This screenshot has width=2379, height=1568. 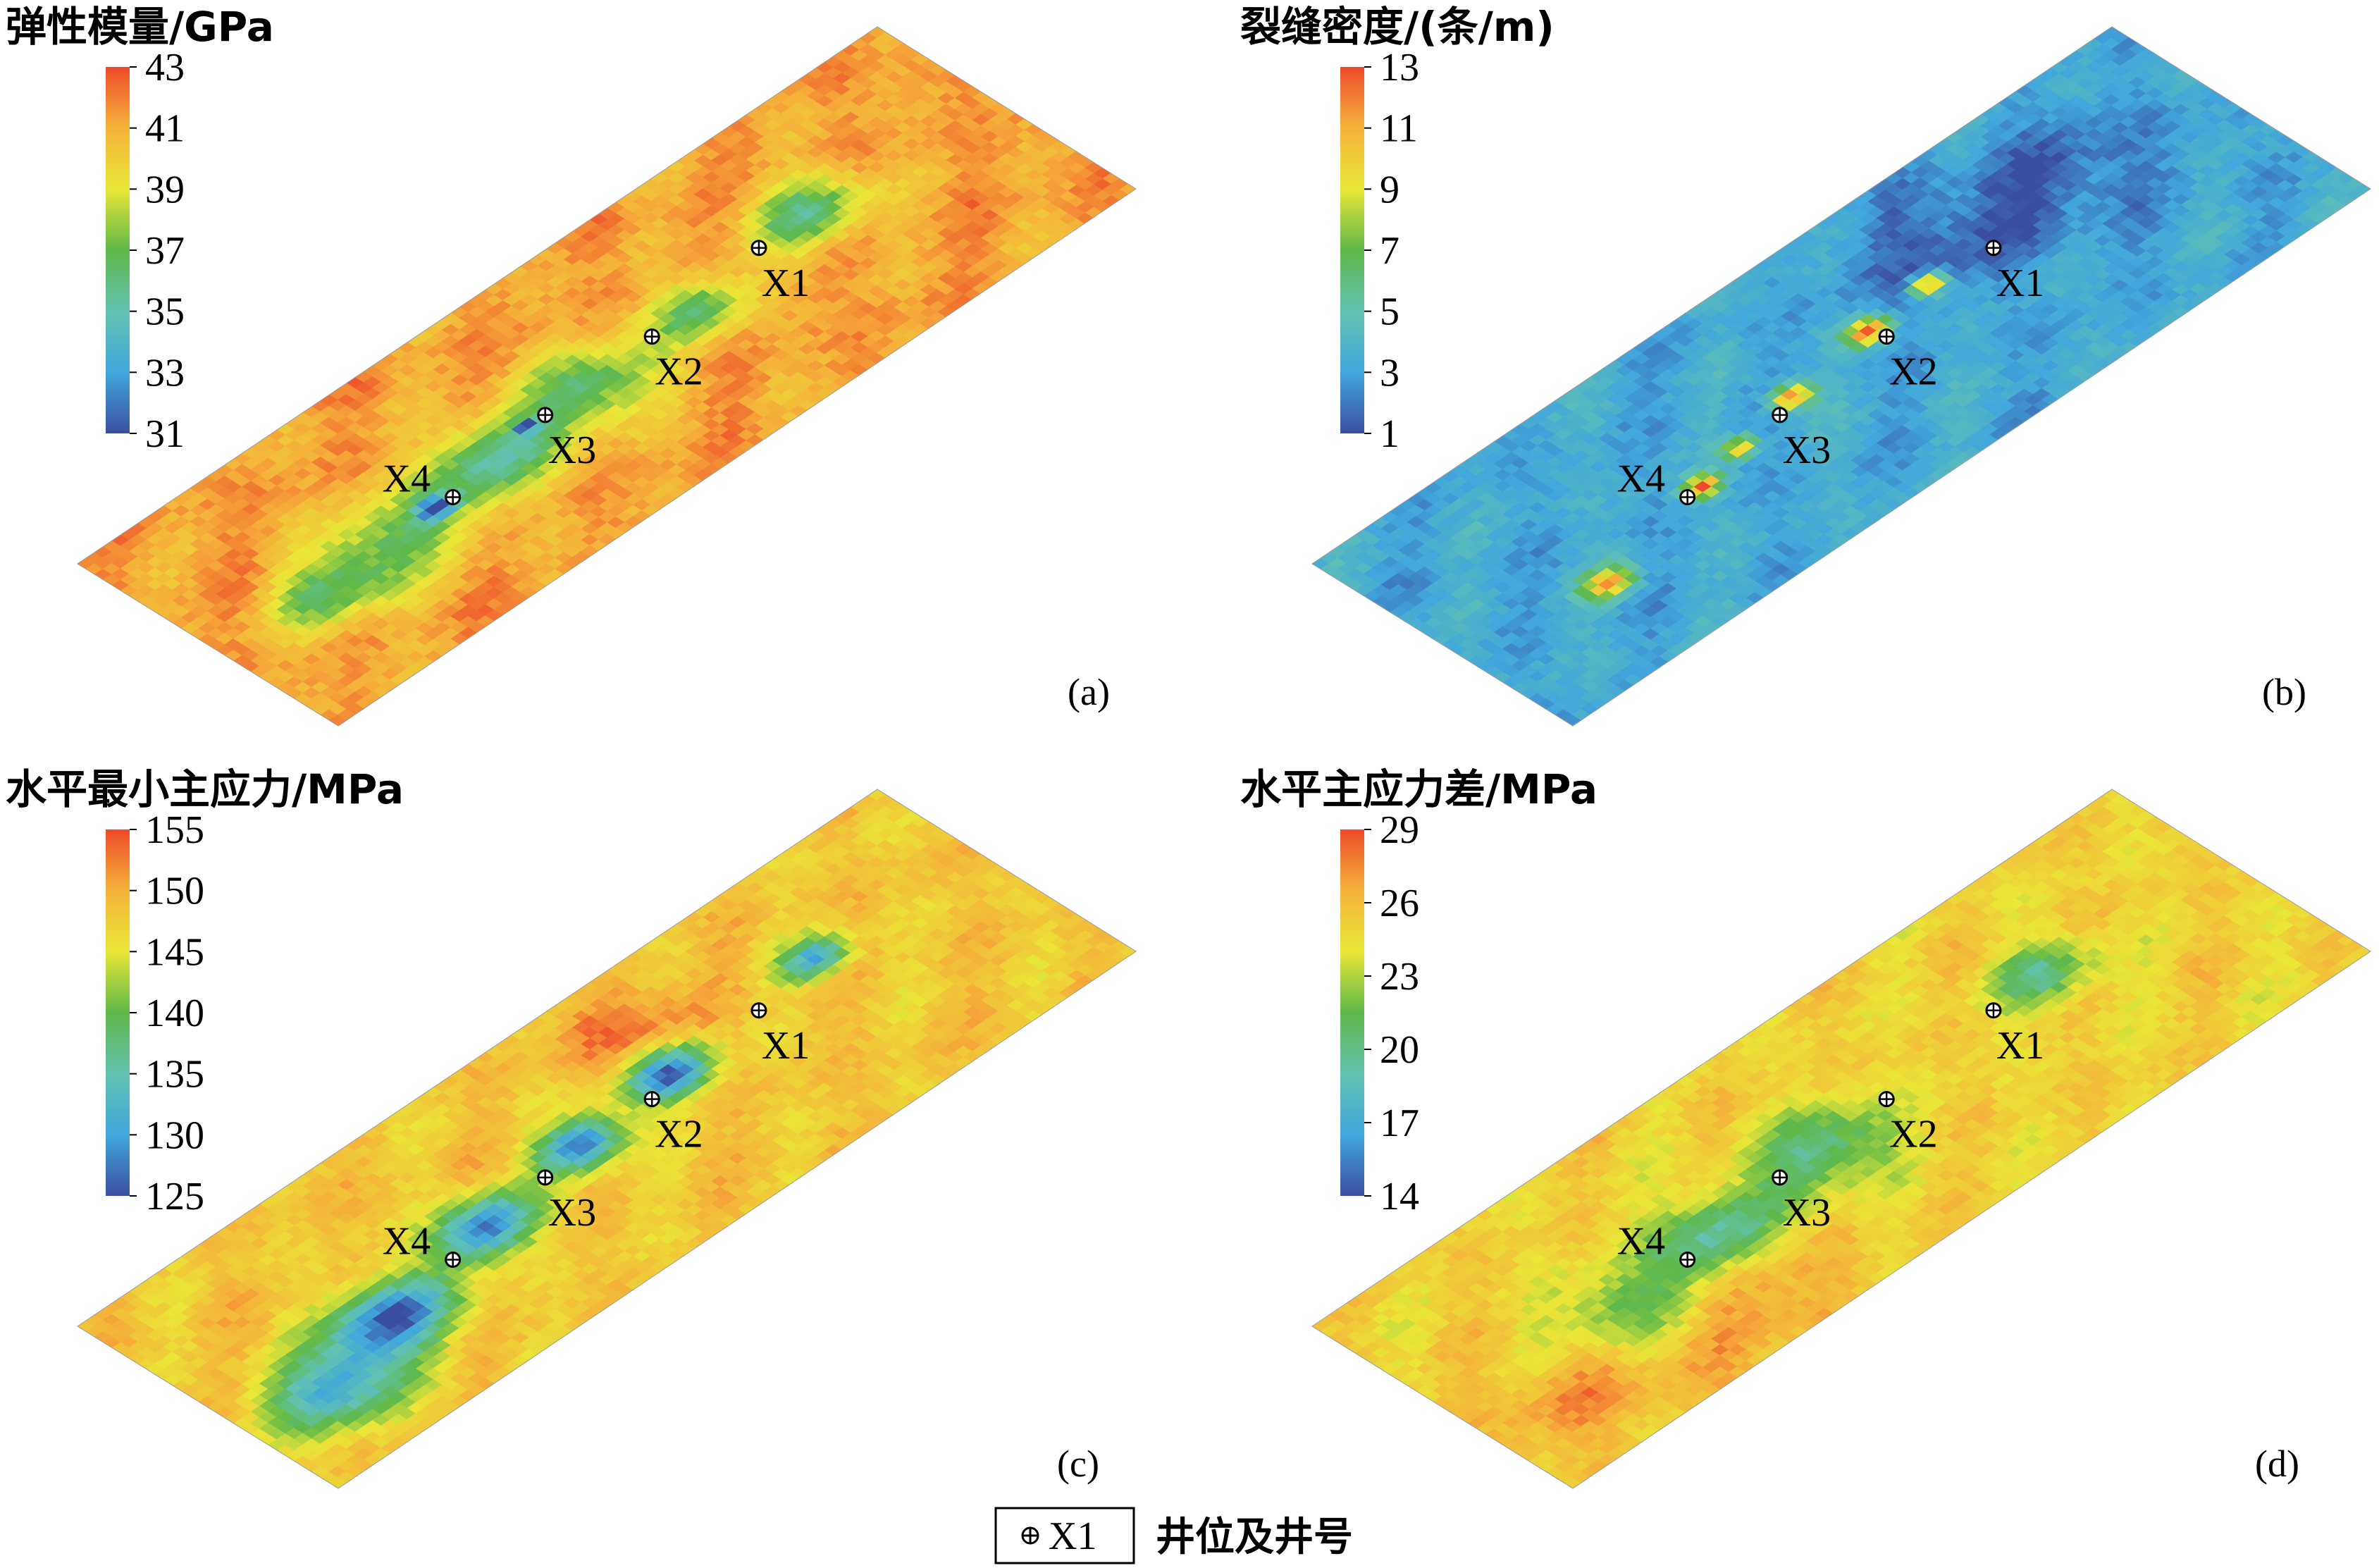 I want to click on well-label: X3, so click(x=572, y=450).